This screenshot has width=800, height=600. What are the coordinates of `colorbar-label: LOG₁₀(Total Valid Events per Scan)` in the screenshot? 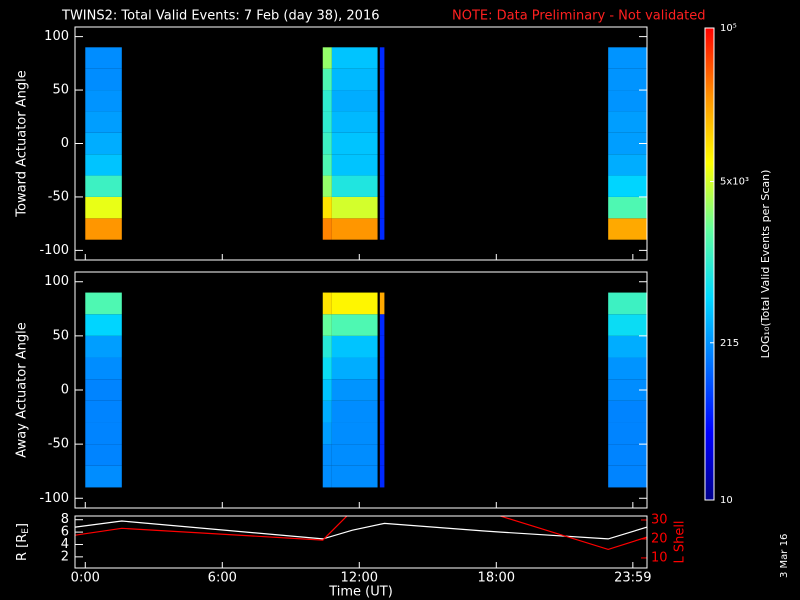 It's located at (765, 264).